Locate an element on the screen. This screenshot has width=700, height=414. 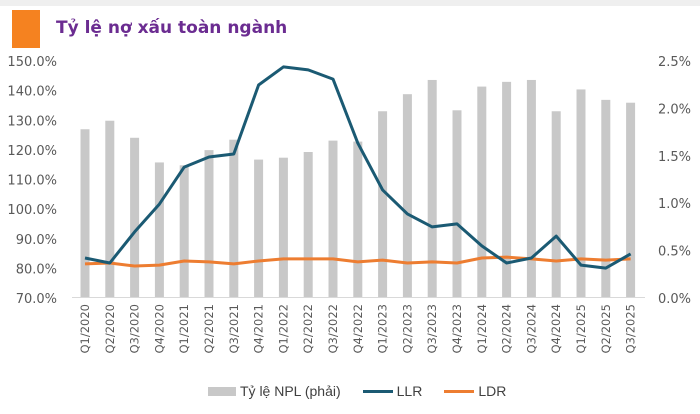
npl-bar-Q3/2020 is located at coordinates (135, 217).